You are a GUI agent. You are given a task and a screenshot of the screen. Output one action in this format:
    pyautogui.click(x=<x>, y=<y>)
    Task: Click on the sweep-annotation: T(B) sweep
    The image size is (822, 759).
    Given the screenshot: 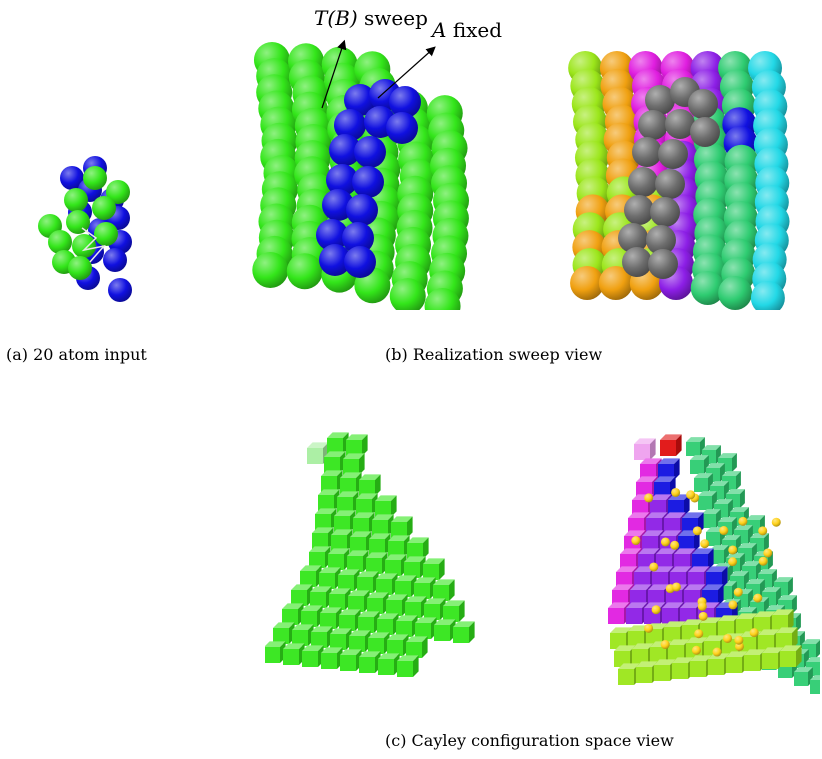 What is the action you would take?
    pyautogui.click(x=371, y=18)
    